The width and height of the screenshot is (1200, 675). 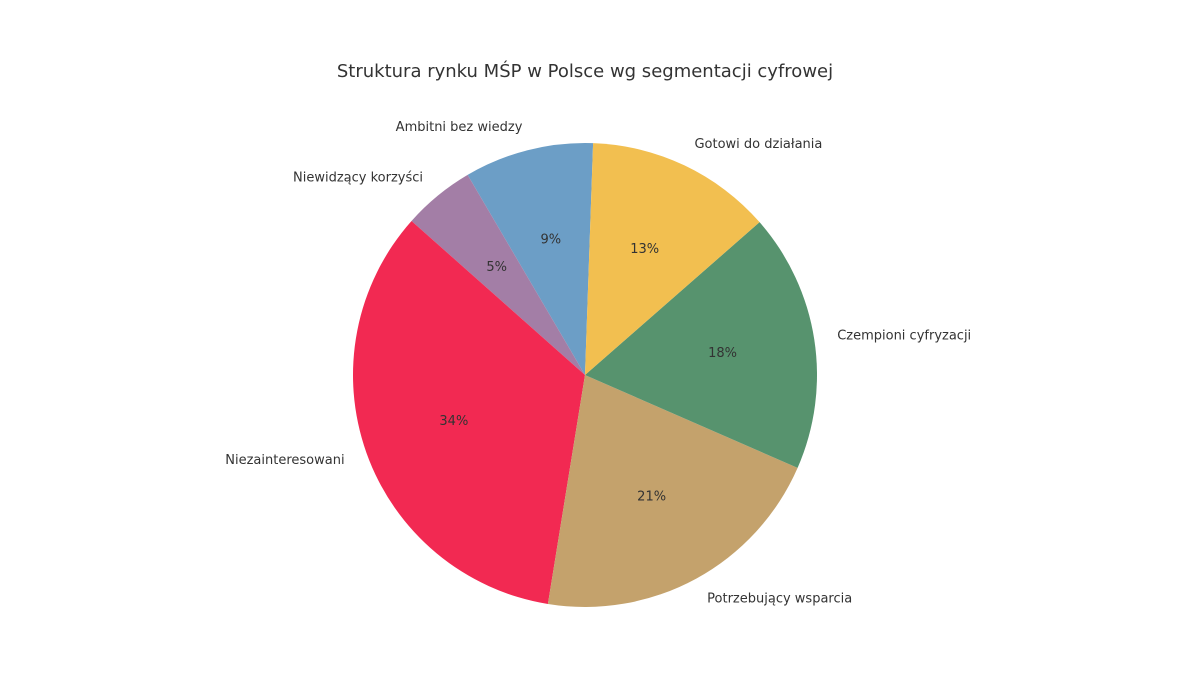 What do you see at coordinates (758, 144) in the screenshot?
I see `slice-label: Gotowi do działania` at bounding box center [758, 144].